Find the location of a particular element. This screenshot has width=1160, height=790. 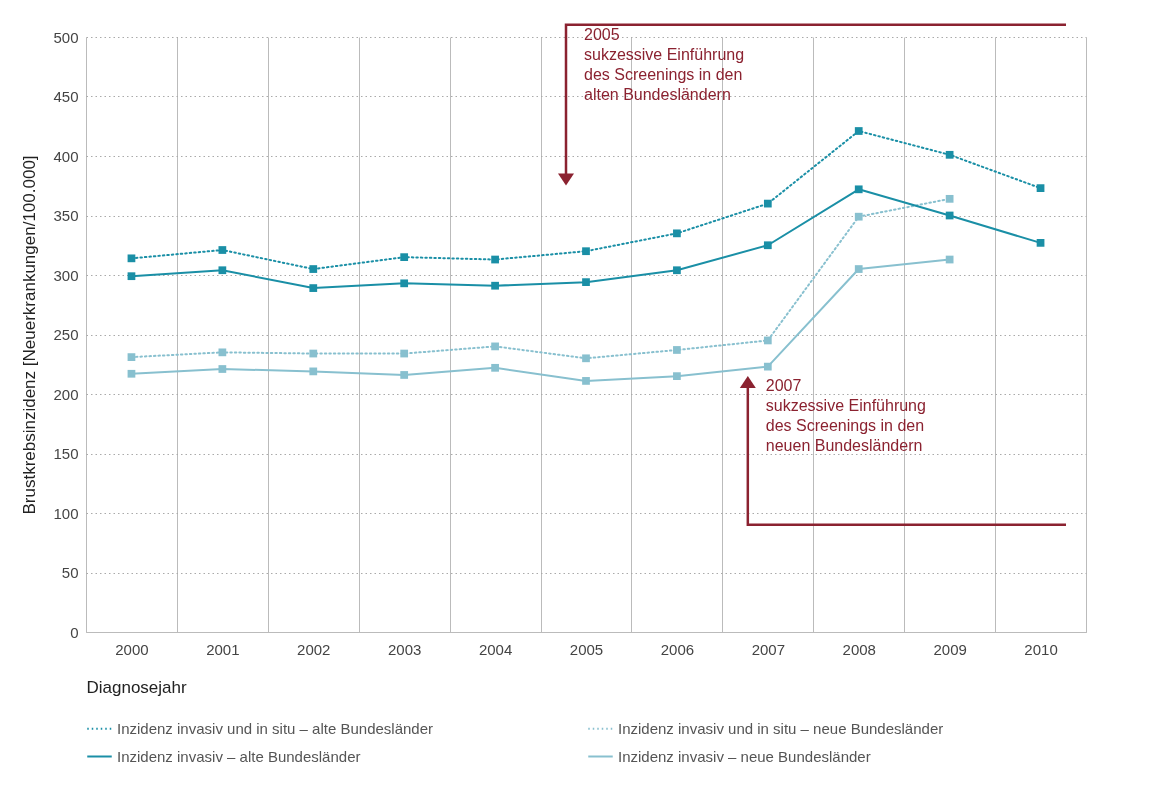

y-tick-label: 500 is located at coordinates (66, 37).